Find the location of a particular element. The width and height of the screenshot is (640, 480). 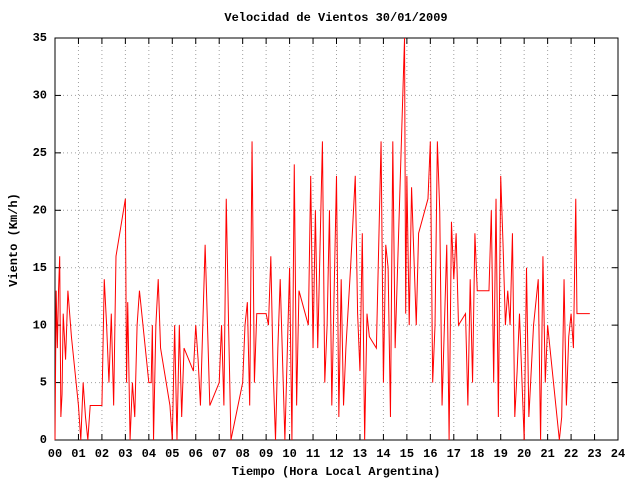

x-tick-label: 16 is located at coordinates (430, 454).